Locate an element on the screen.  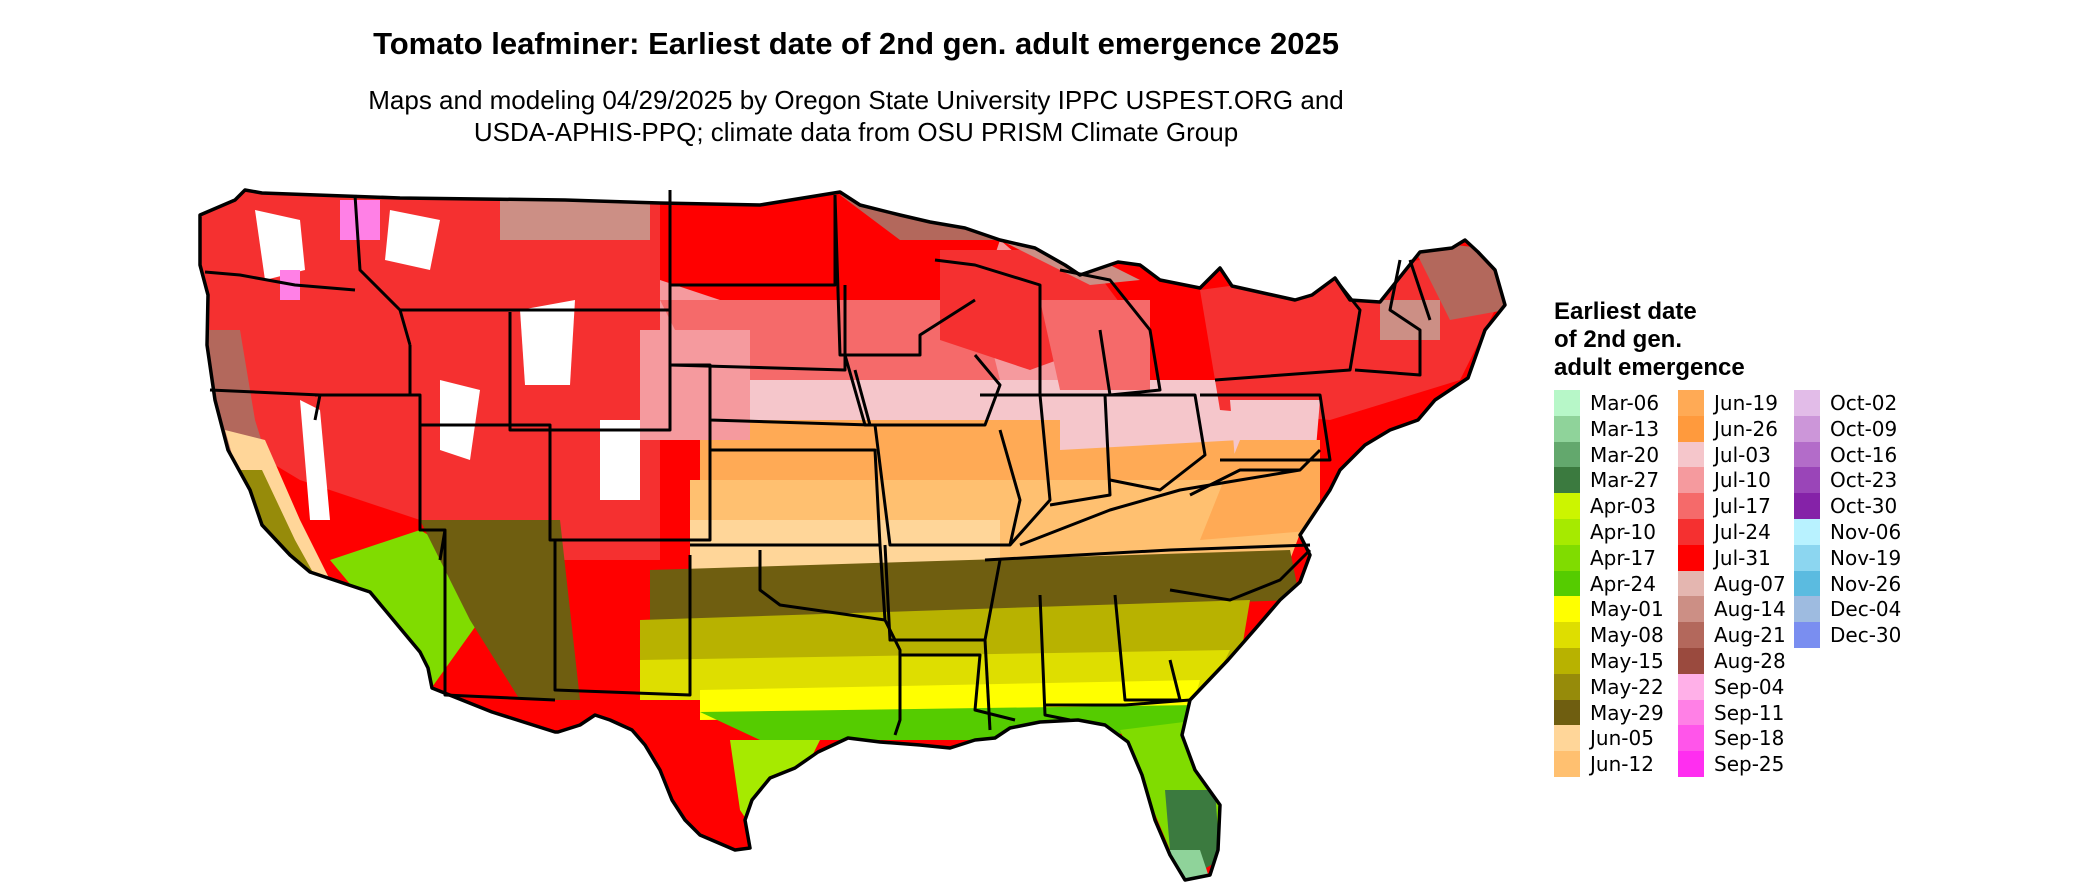
border-minnesota is located at coordinates (904, 275).